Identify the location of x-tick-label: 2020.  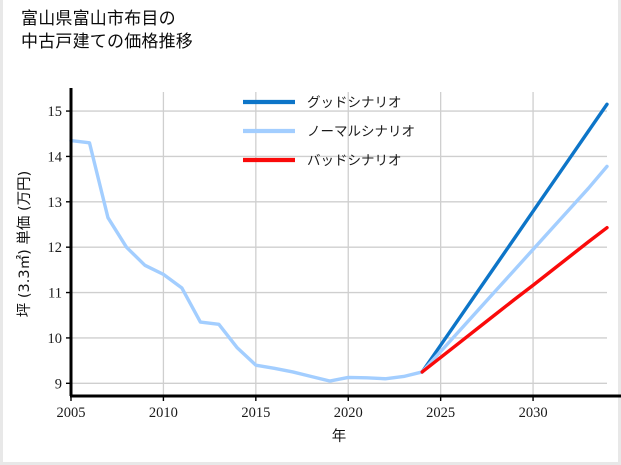
(348, 413).